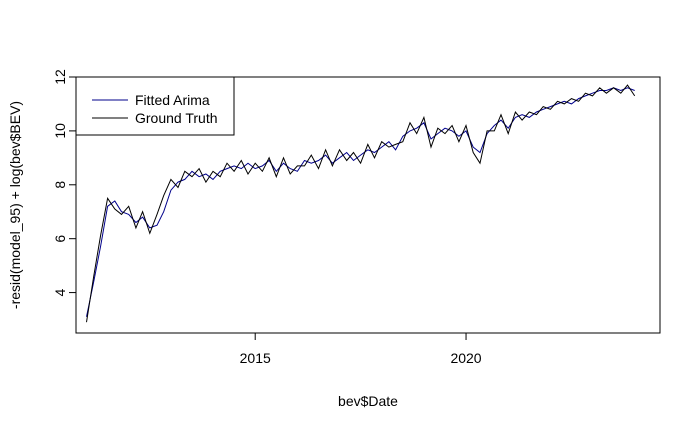 This screenshot has width=700, height=432. Describe the element at coordinates (60, 185) in the screenshot. I see `y-tick-label: 8` at that location.